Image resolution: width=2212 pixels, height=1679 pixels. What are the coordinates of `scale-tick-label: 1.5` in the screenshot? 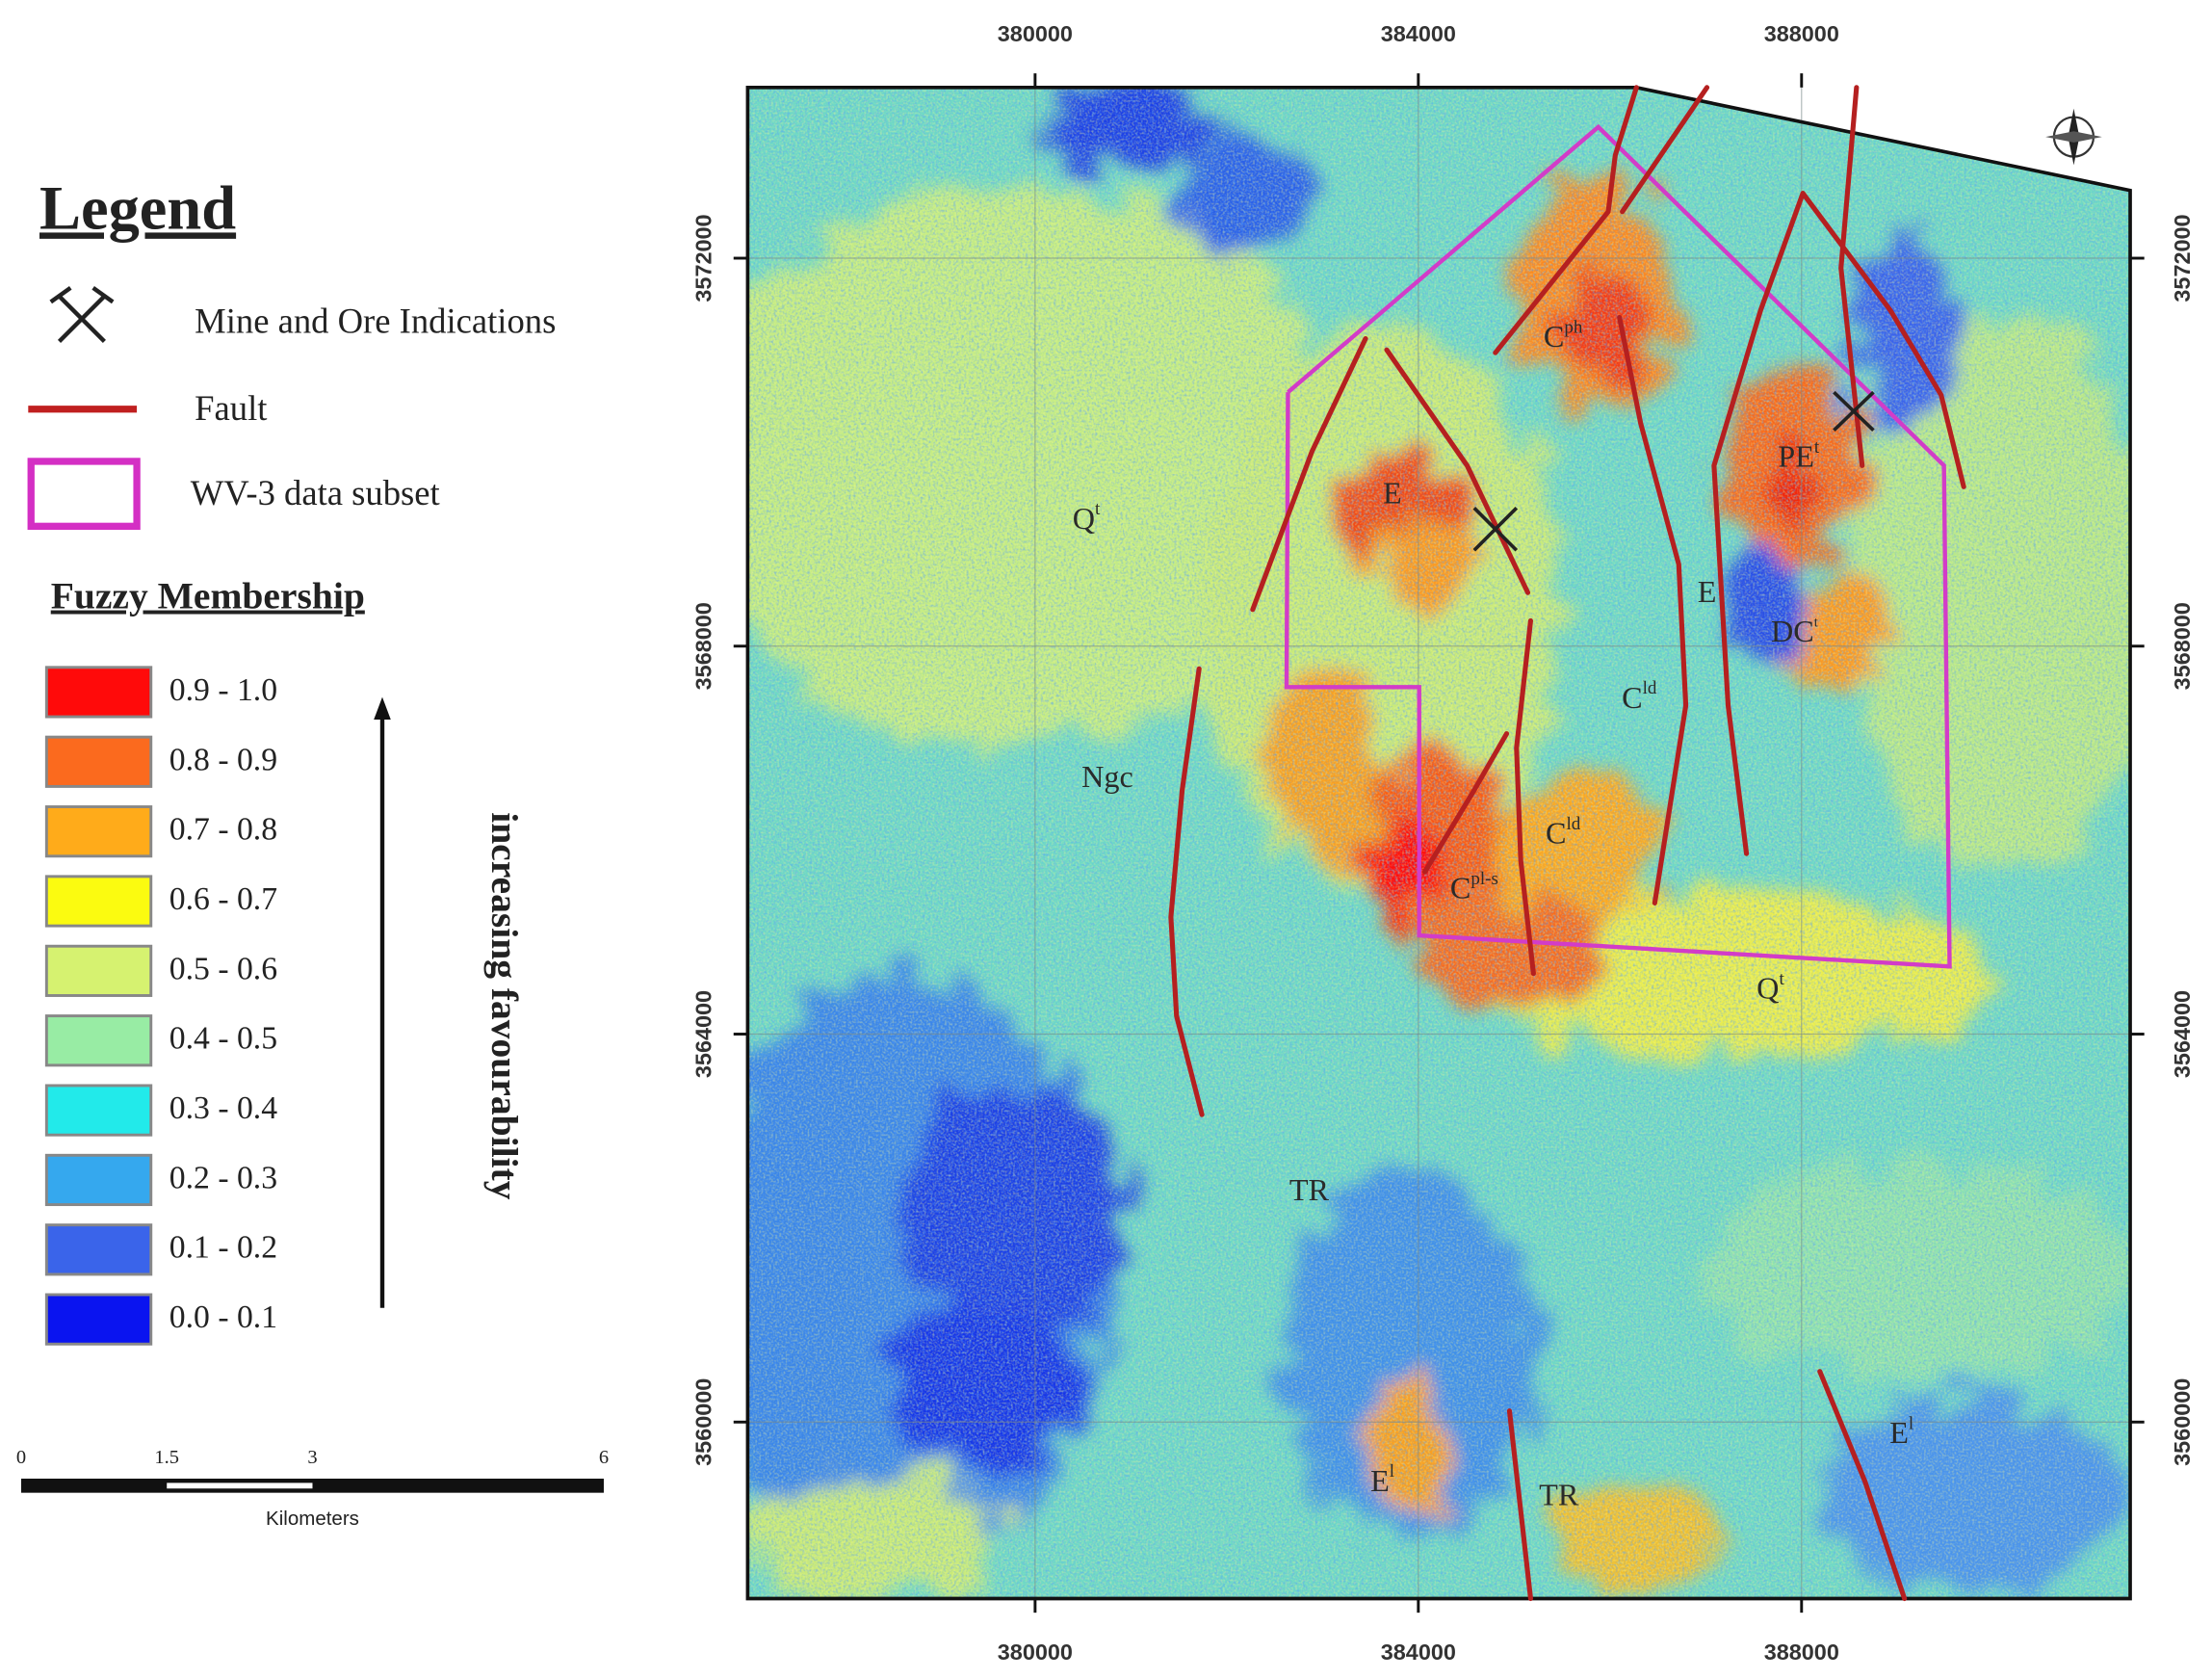 It's located at (166, 1457).